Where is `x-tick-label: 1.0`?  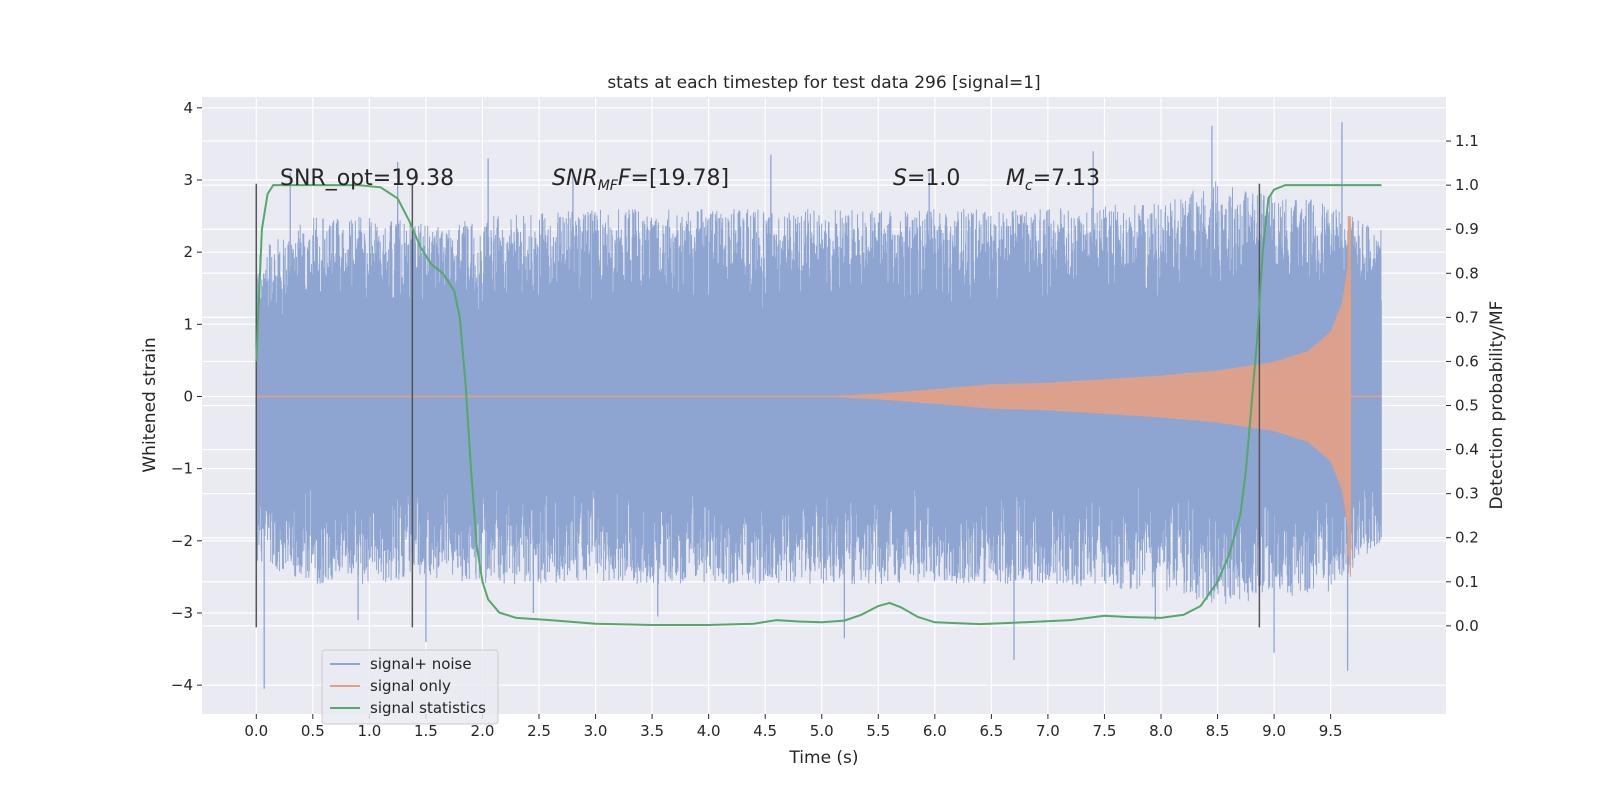
x-tick-label: 1.0 is located at coordinates (369, 731).